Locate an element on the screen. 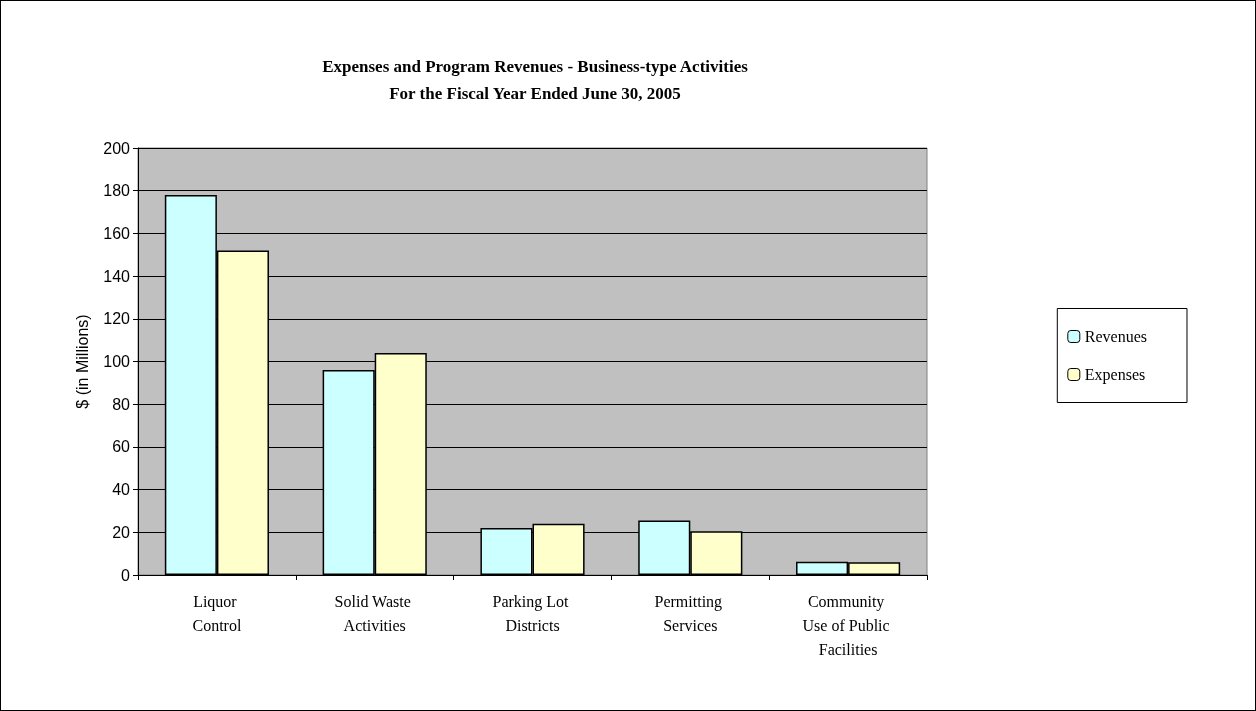 Image resolution: width=1256 pixels, height=711 pixels. x-tick-label: Solid Waste Activities is located at coordinates (374, 613).